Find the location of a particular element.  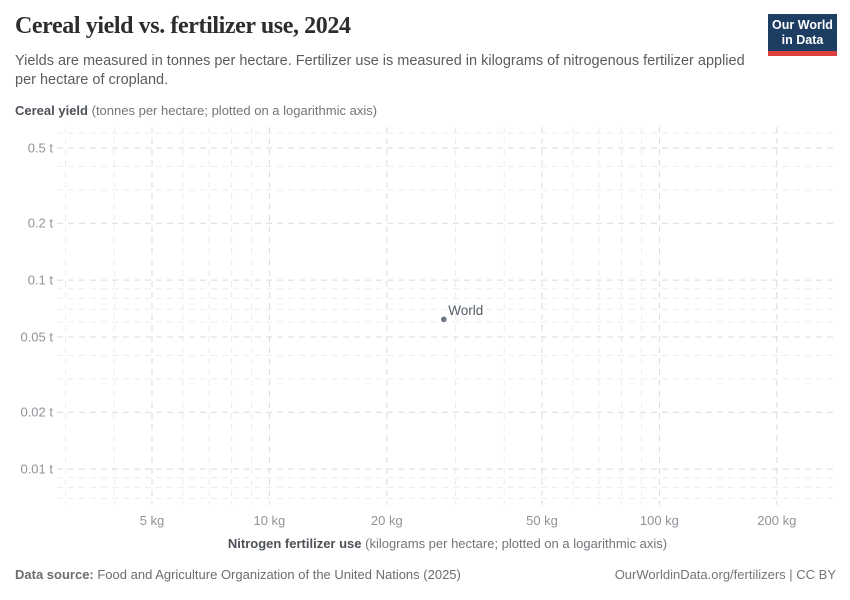

x-tick-label: 5 kg is located at coordinates (152, 520).